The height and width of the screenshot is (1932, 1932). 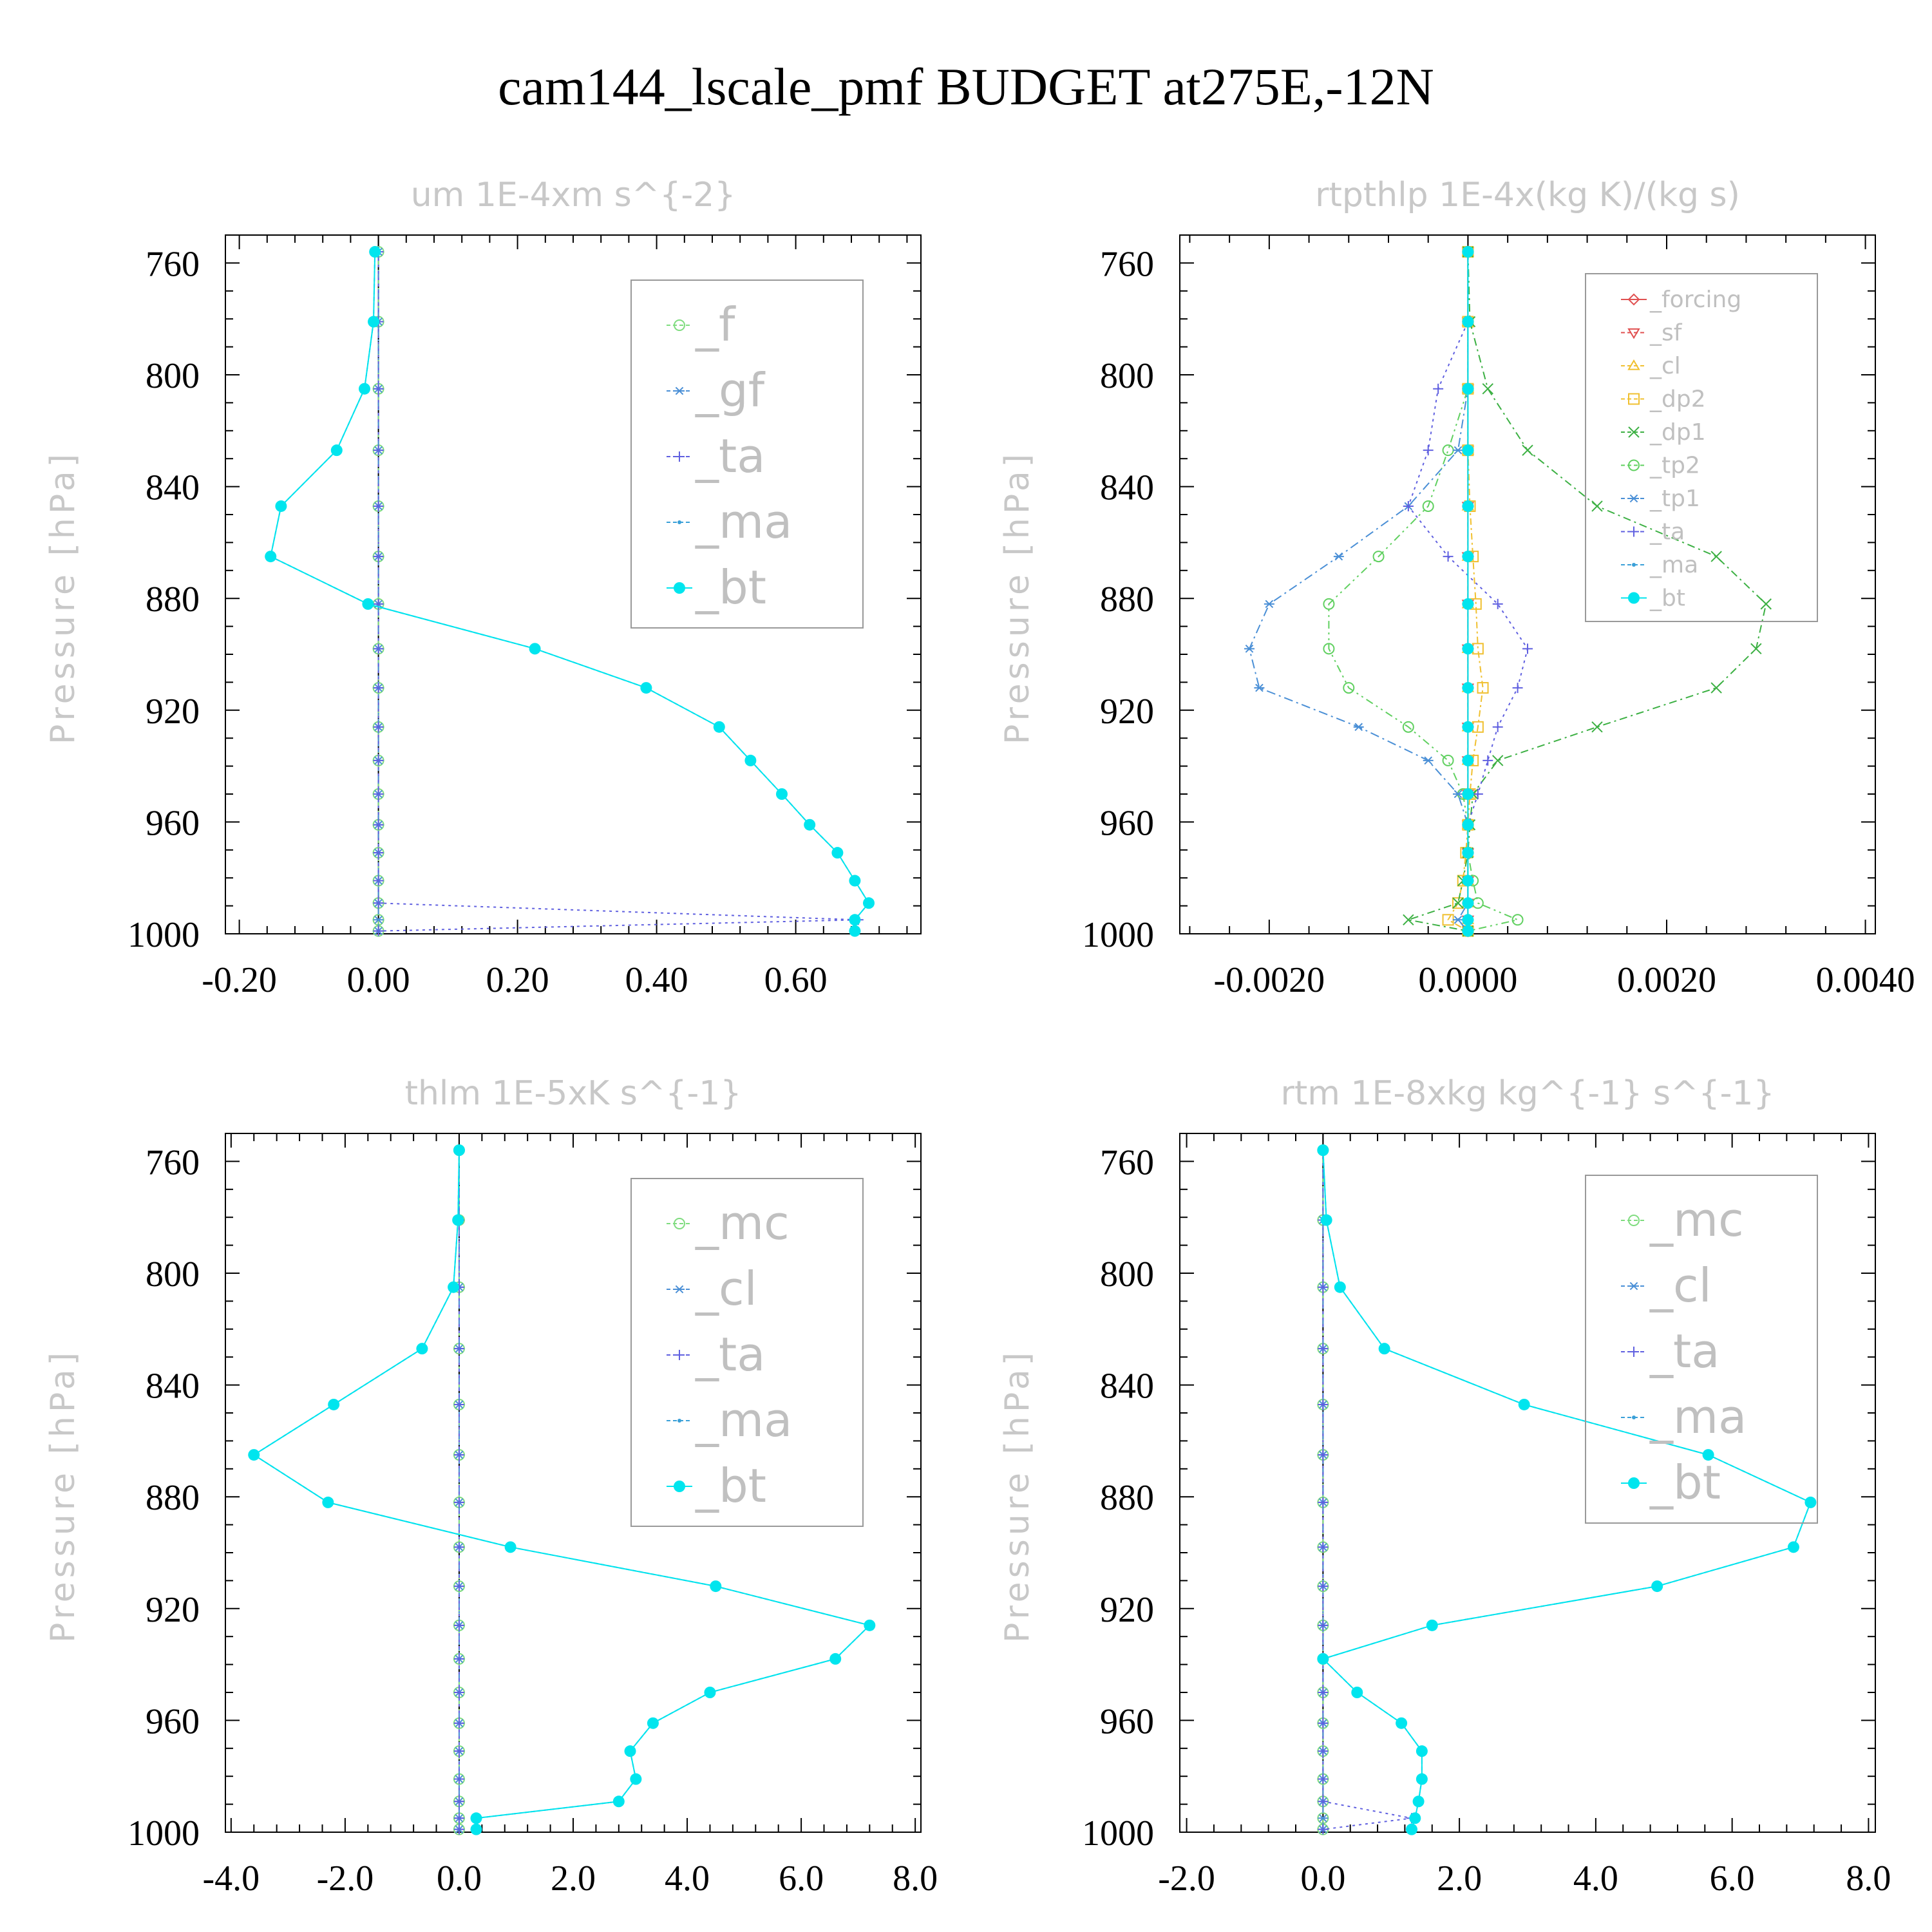 I want to click on legend-label: _dp1, so click(x=1677, y=432).